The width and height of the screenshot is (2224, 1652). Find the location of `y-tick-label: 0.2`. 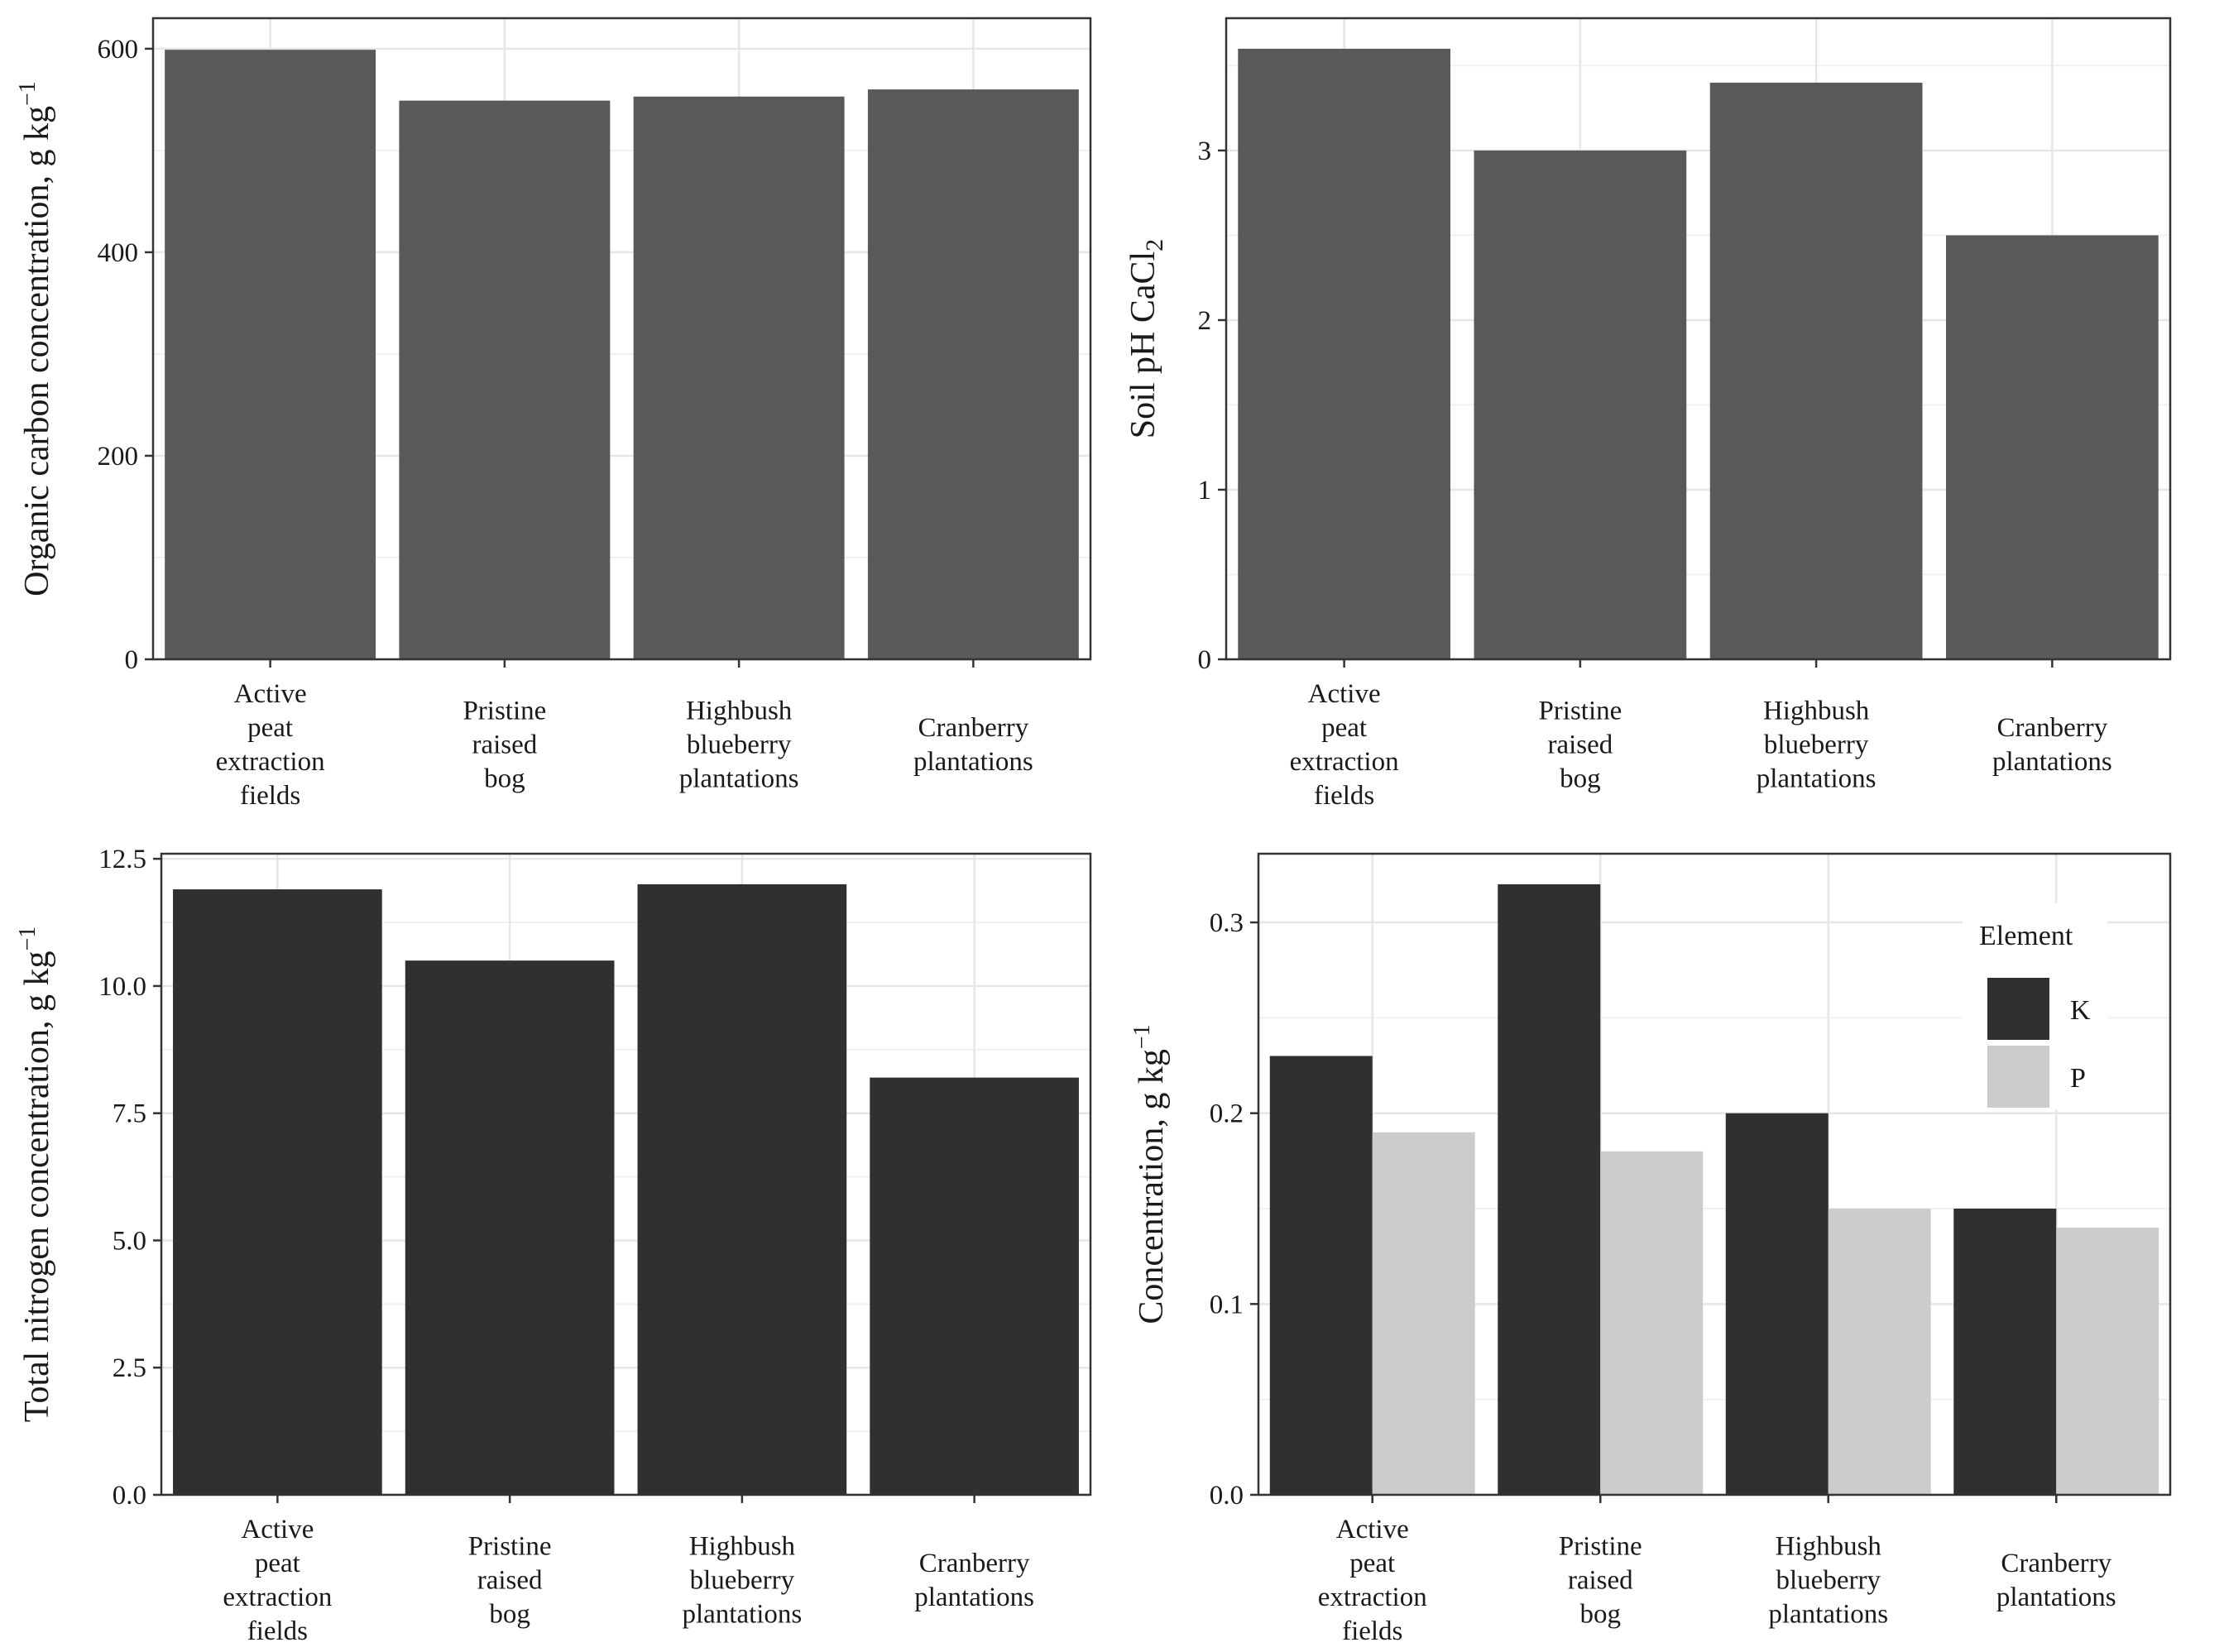

y-tick-label: 0.2 is located at coordinates (1227, 1114).